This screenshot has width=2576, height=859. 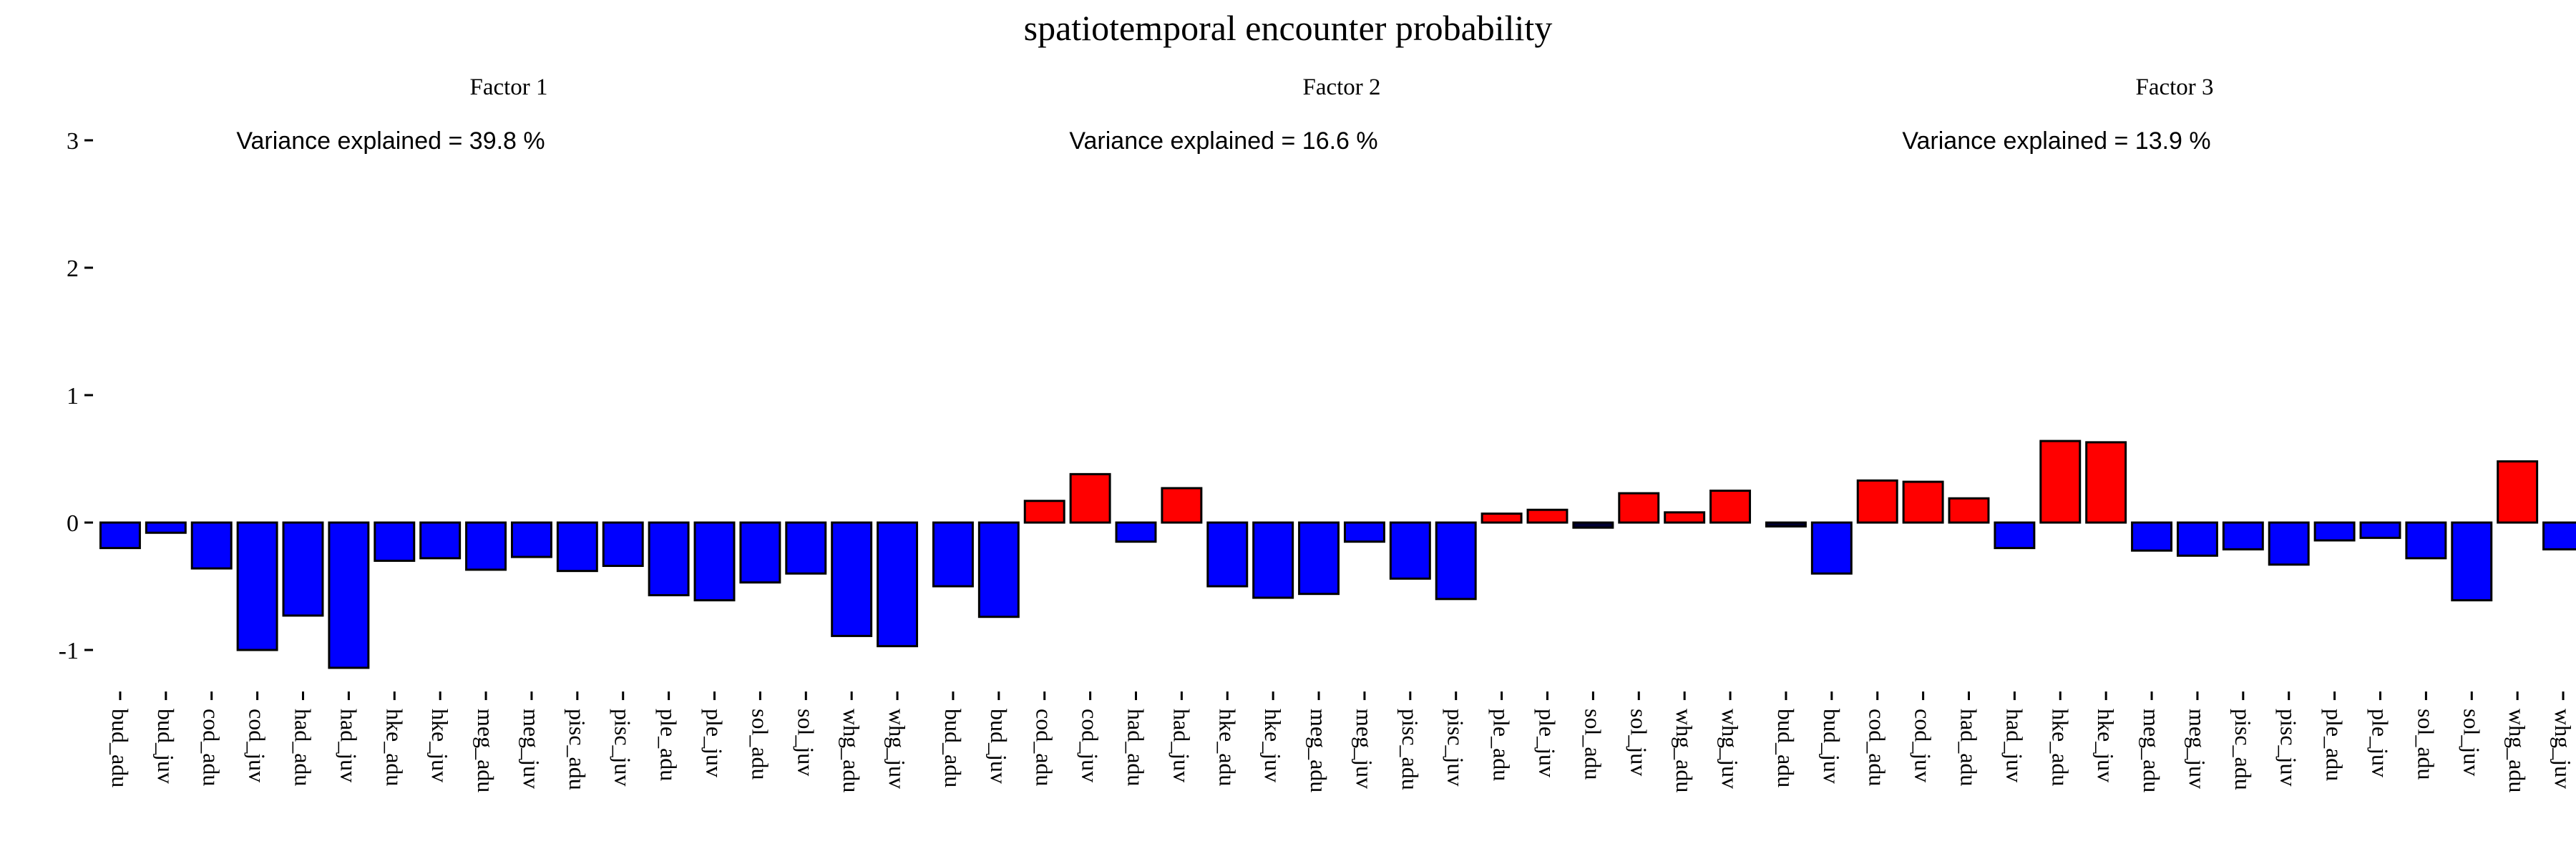 What do you see at coordinates (73, 141) in the screenshot?
I see `y-tick-label: 3` at bounding box center [73, 141].